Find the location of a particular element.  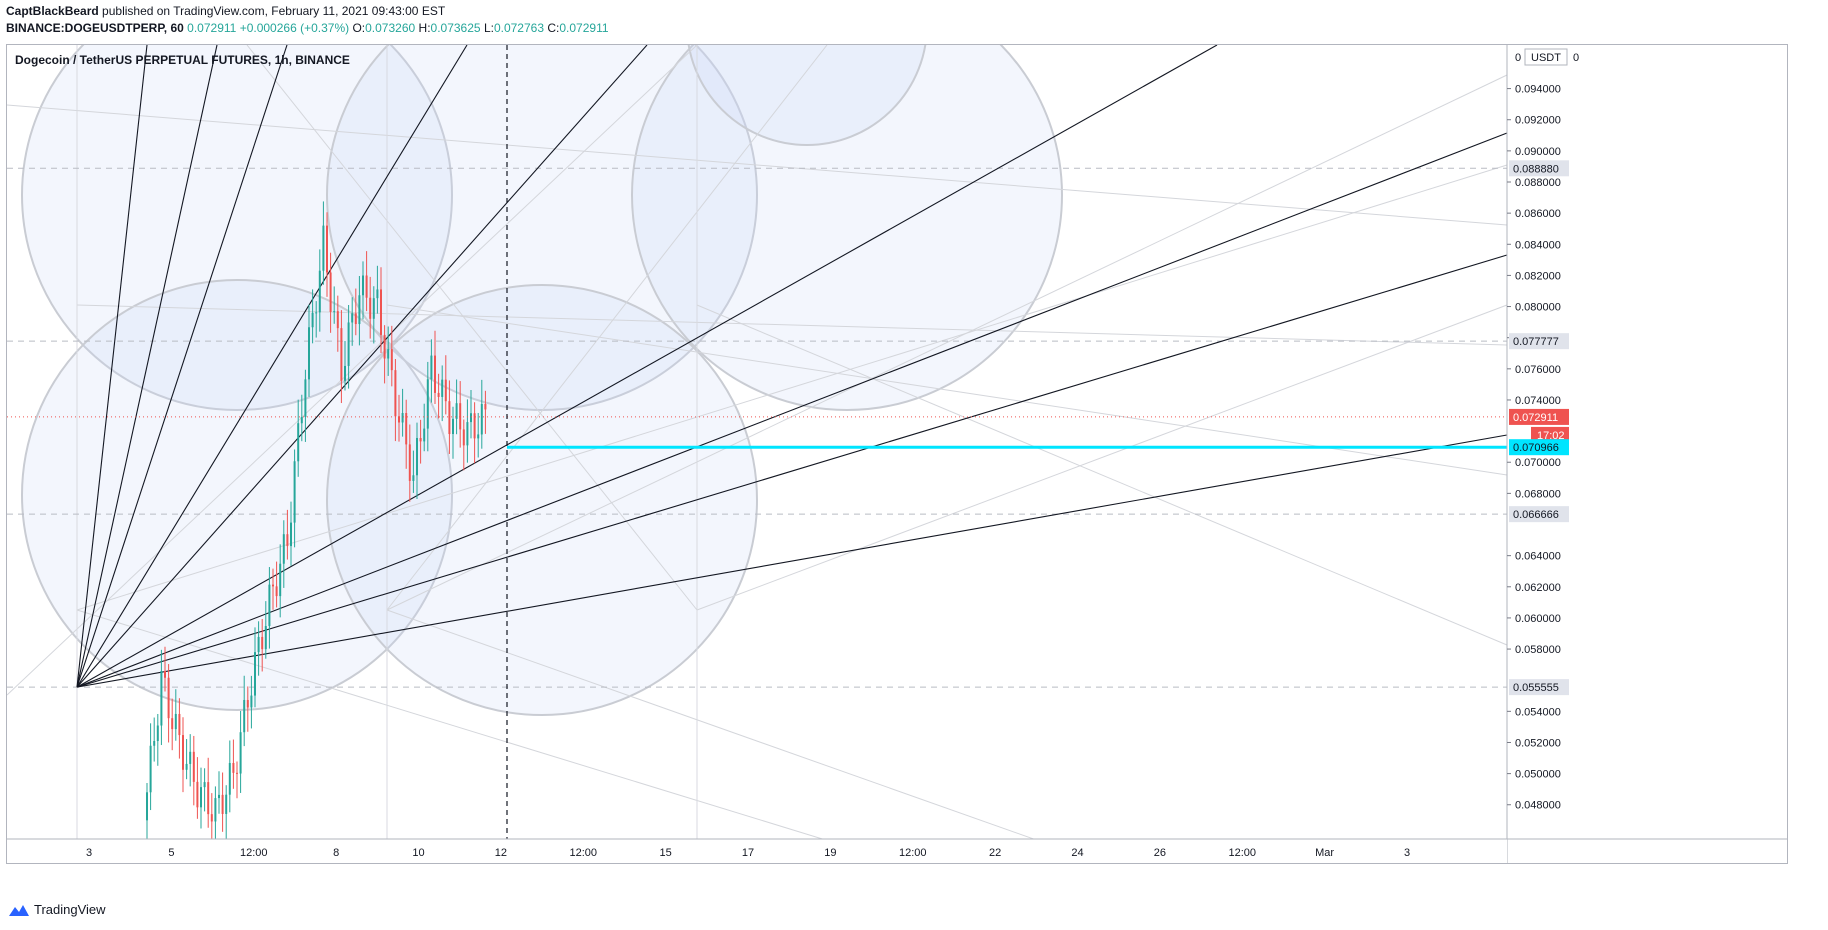

y-tick-label: 0.084000 is located at coordinates (1538, 245).